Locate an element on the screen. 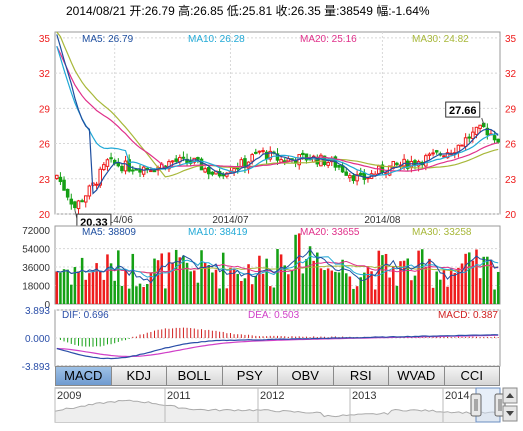 The image size is (523, 431). annotation-box is located at coordinates (463, 109).